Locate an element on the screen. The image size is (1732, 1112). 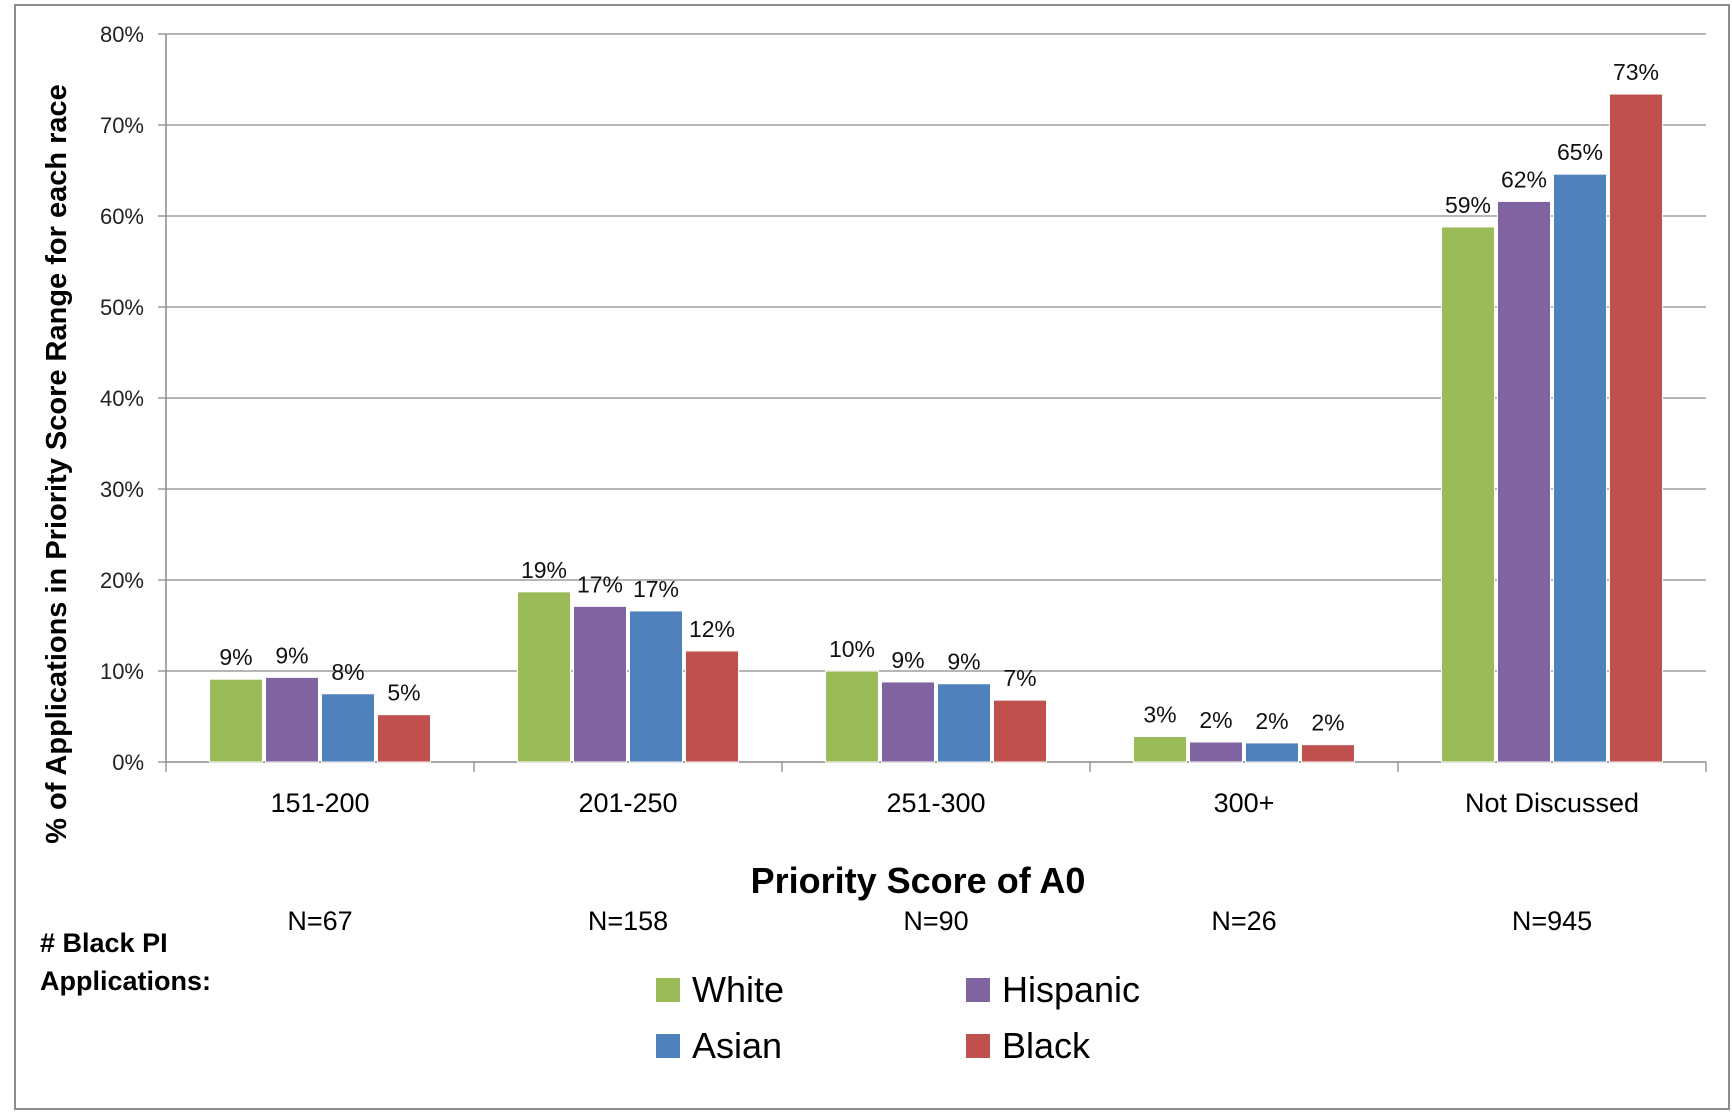
data-label: 5% is located at coordinates (403, 693).